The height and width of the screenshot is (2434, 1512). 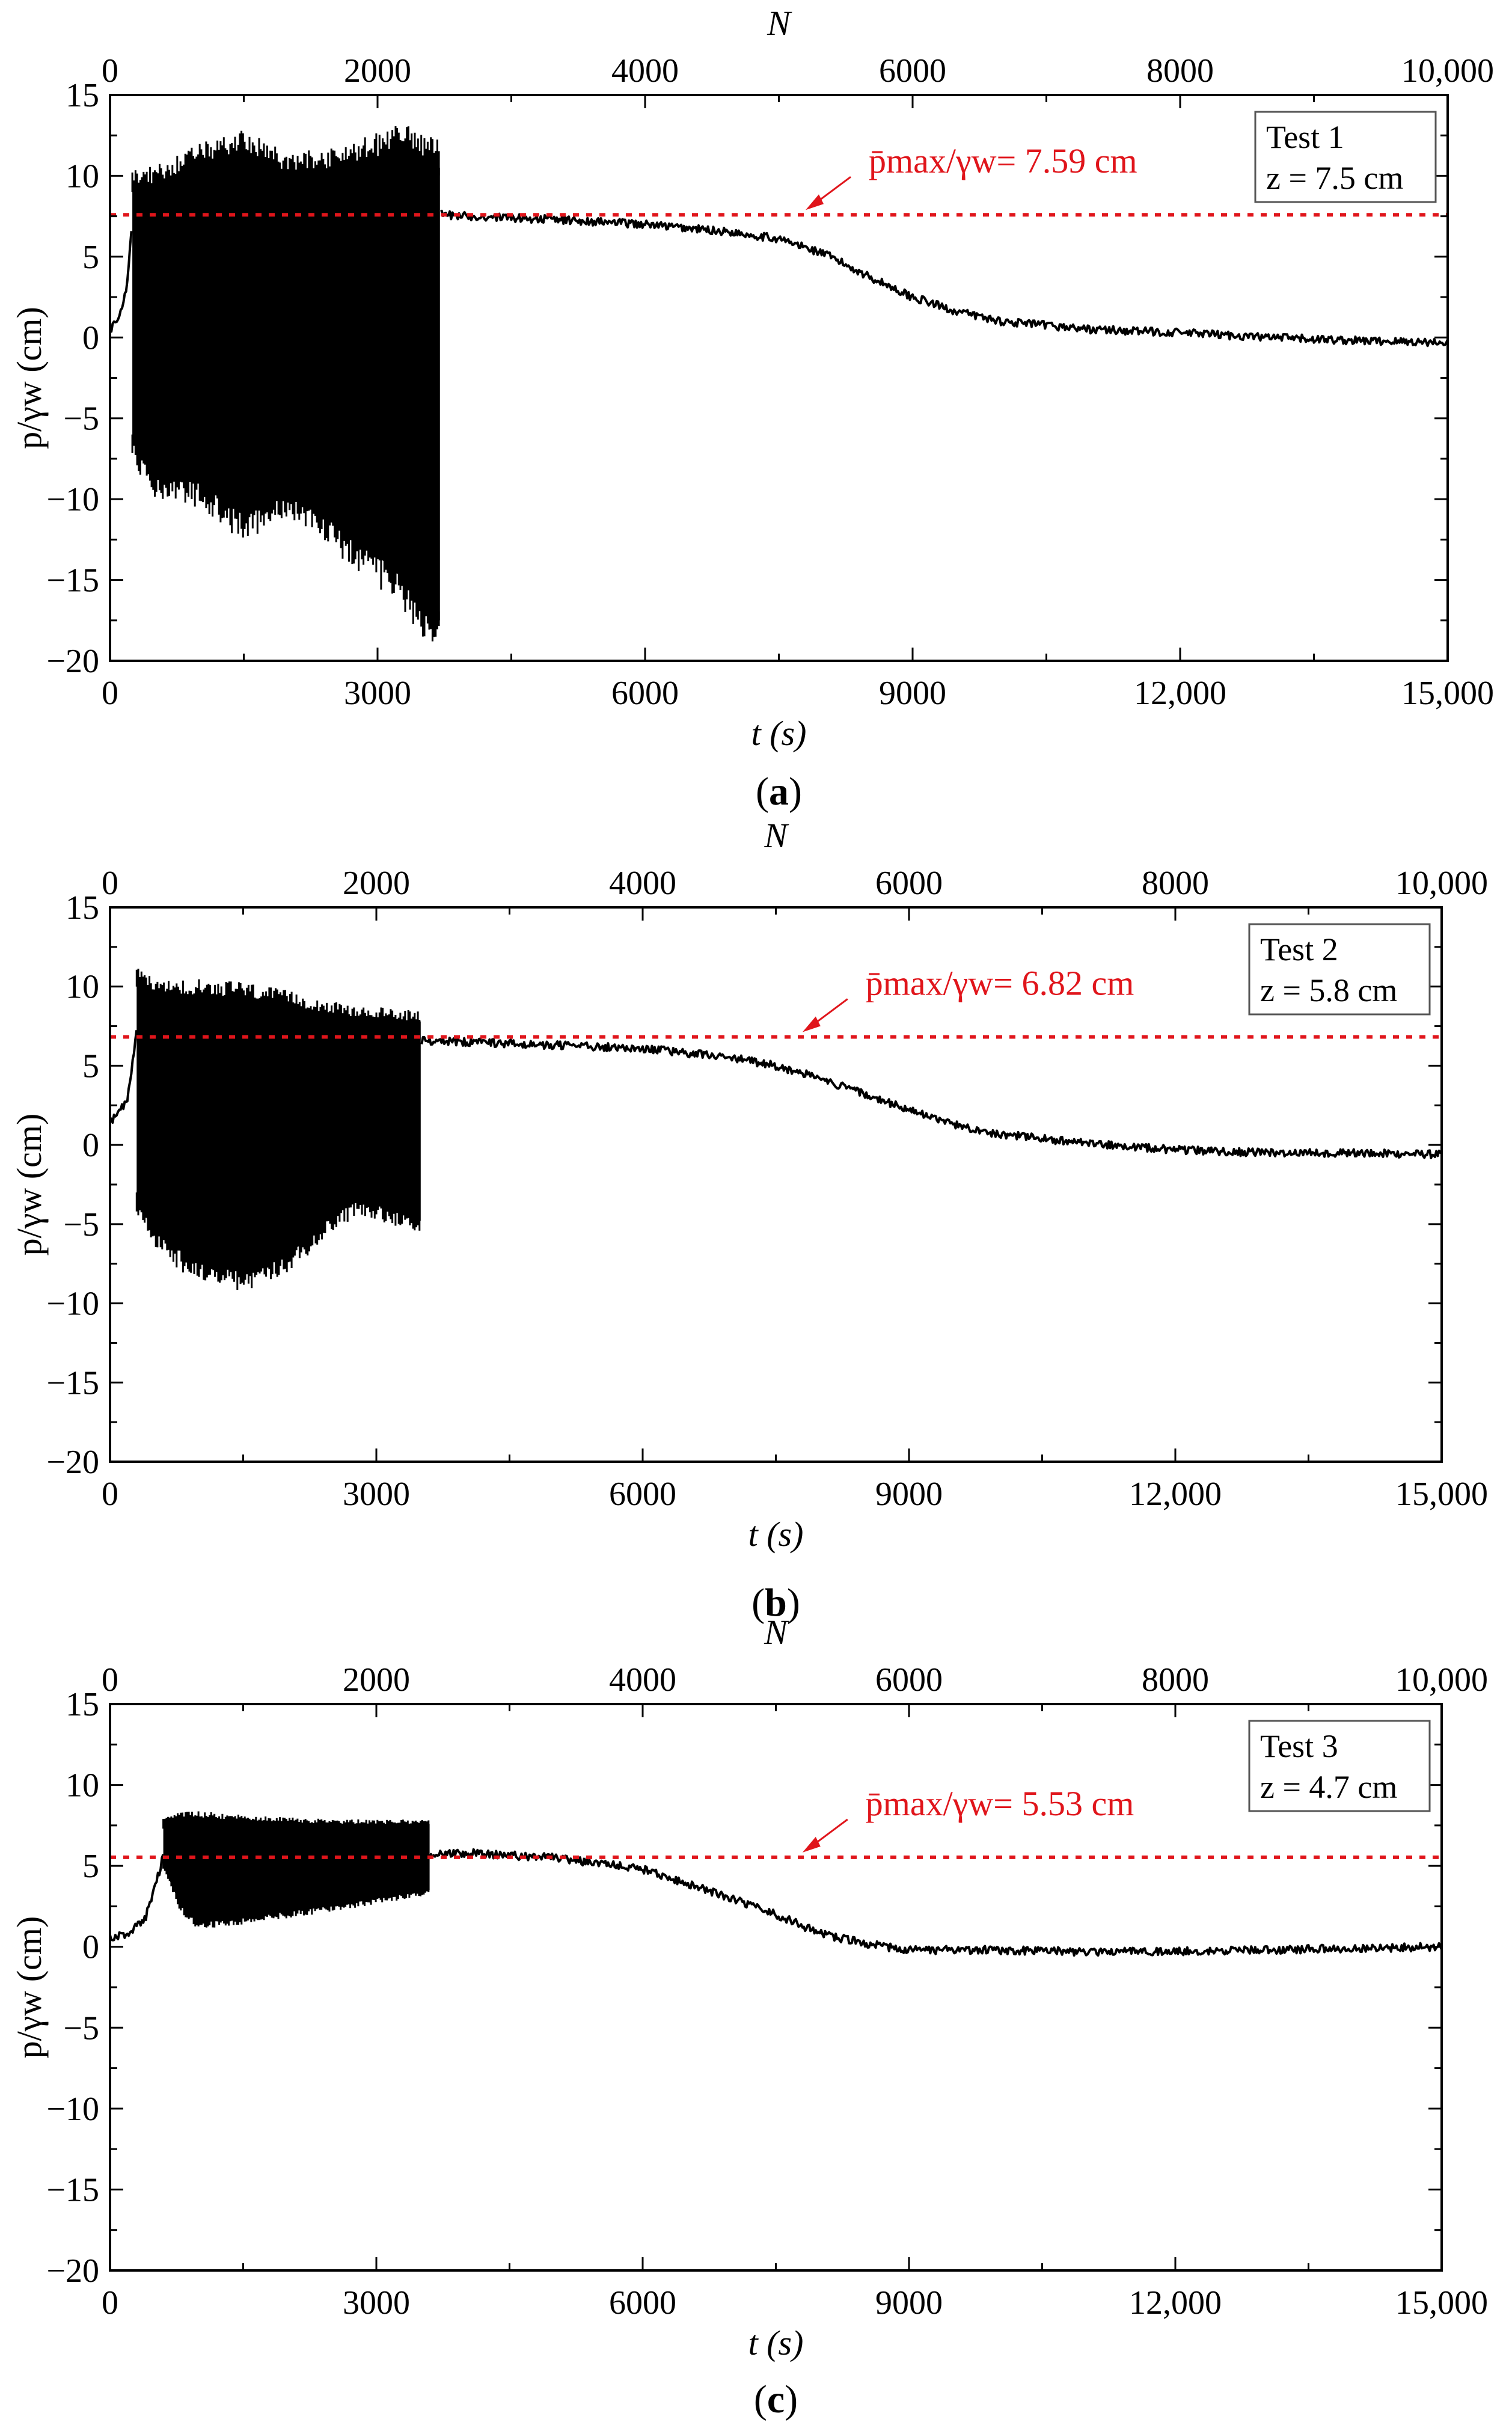 What do you see at coordinates (1003, 160) in the screenshot?
I see `reference-annotation: p̄max/γw= 7.59 cm` at bounding box center [1003, 160].